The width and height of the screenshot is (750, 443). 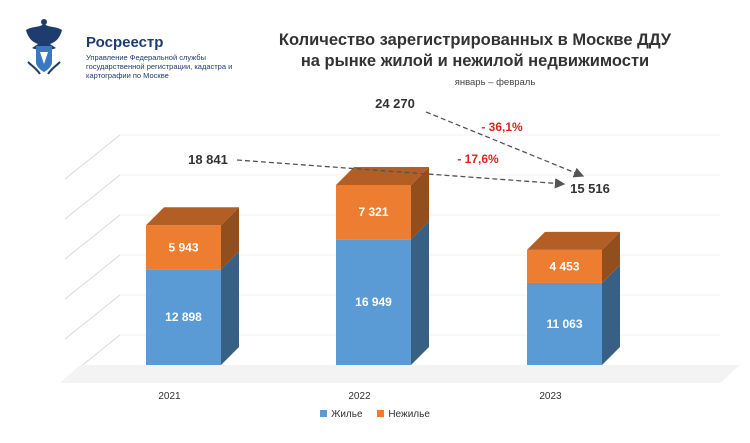 I want to click on x-tick-label-2022: 2022, so click(x=359, y=396).